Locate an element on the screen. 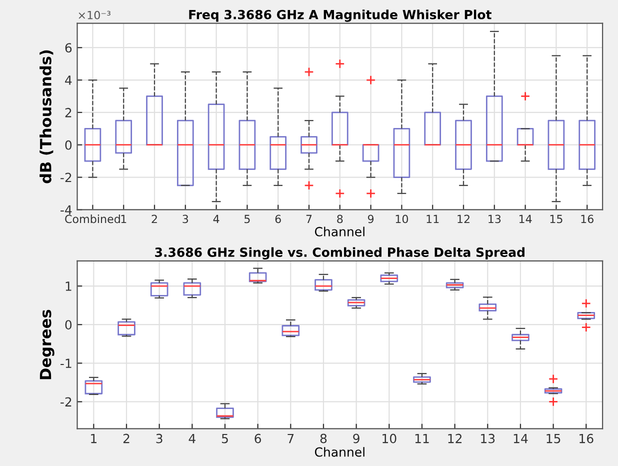 The image size is (618, 466). y-tick-label: 2 is located at coordinates (68, 113).